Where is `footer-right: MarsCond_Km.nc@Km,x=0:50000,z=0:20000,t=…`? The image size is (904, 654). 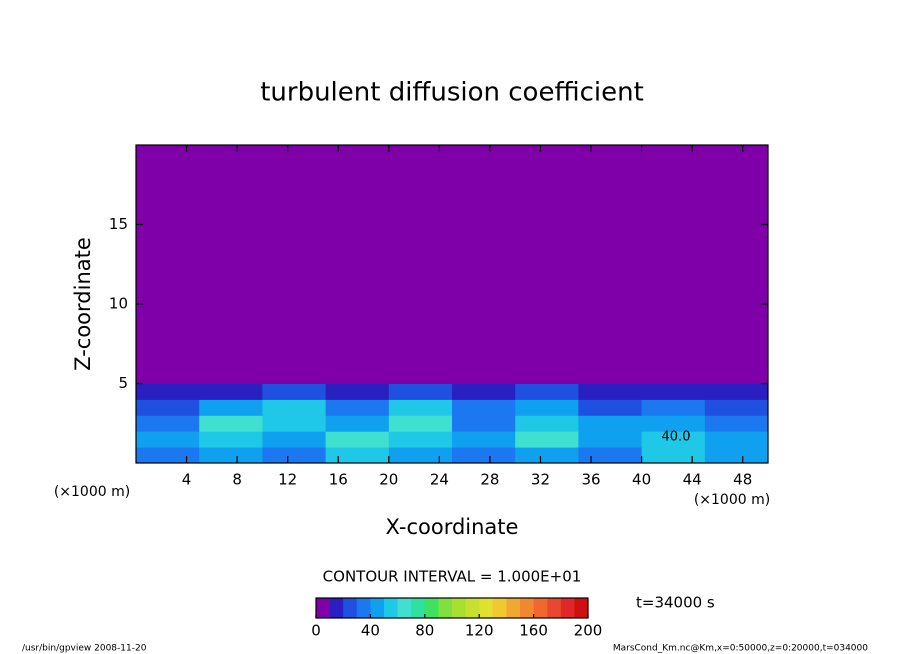
footer-right: MarsCond_Km.nc@Km,x=0:50000,z=0:20000,t=… is located at coordinates (740, 649).